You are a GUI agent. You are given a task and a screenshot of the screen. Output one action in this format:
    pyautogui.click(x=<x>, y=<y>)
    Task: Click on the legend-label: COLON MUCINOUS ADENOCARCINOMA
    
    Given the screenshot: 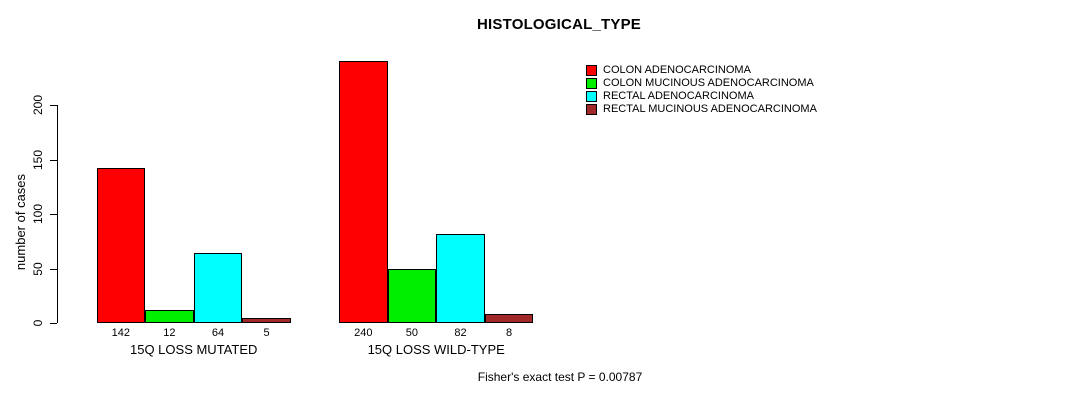 What is the action you would take?
    pyautogui.click(x=708, y=83)
    